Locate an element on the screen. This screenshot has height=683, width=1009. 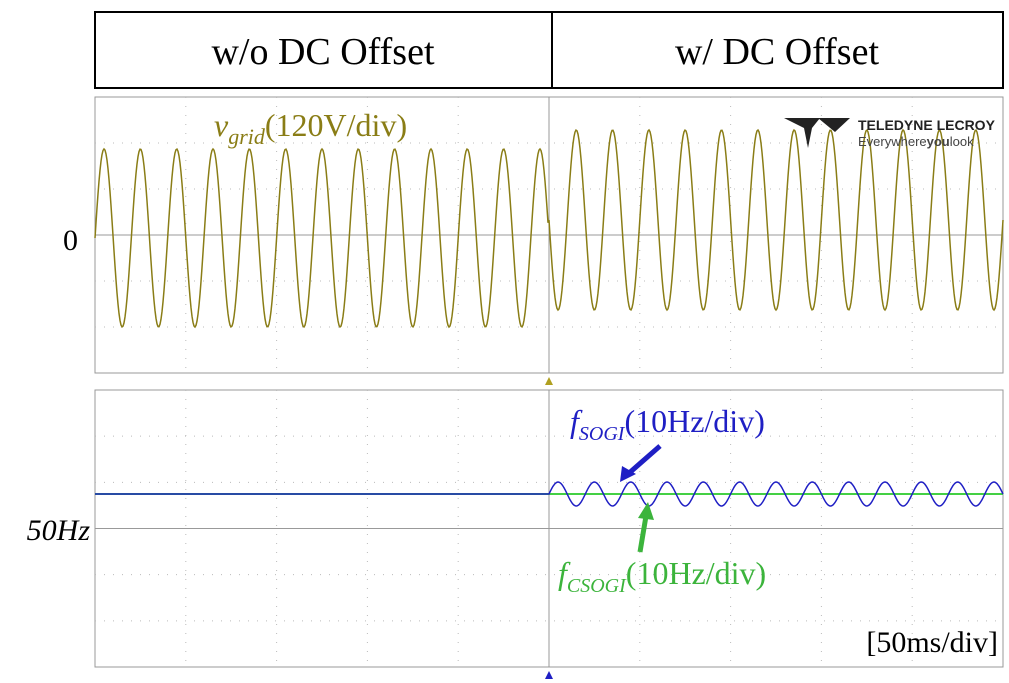
timebase: [50ms/div] is located at coordinates (932, 642).